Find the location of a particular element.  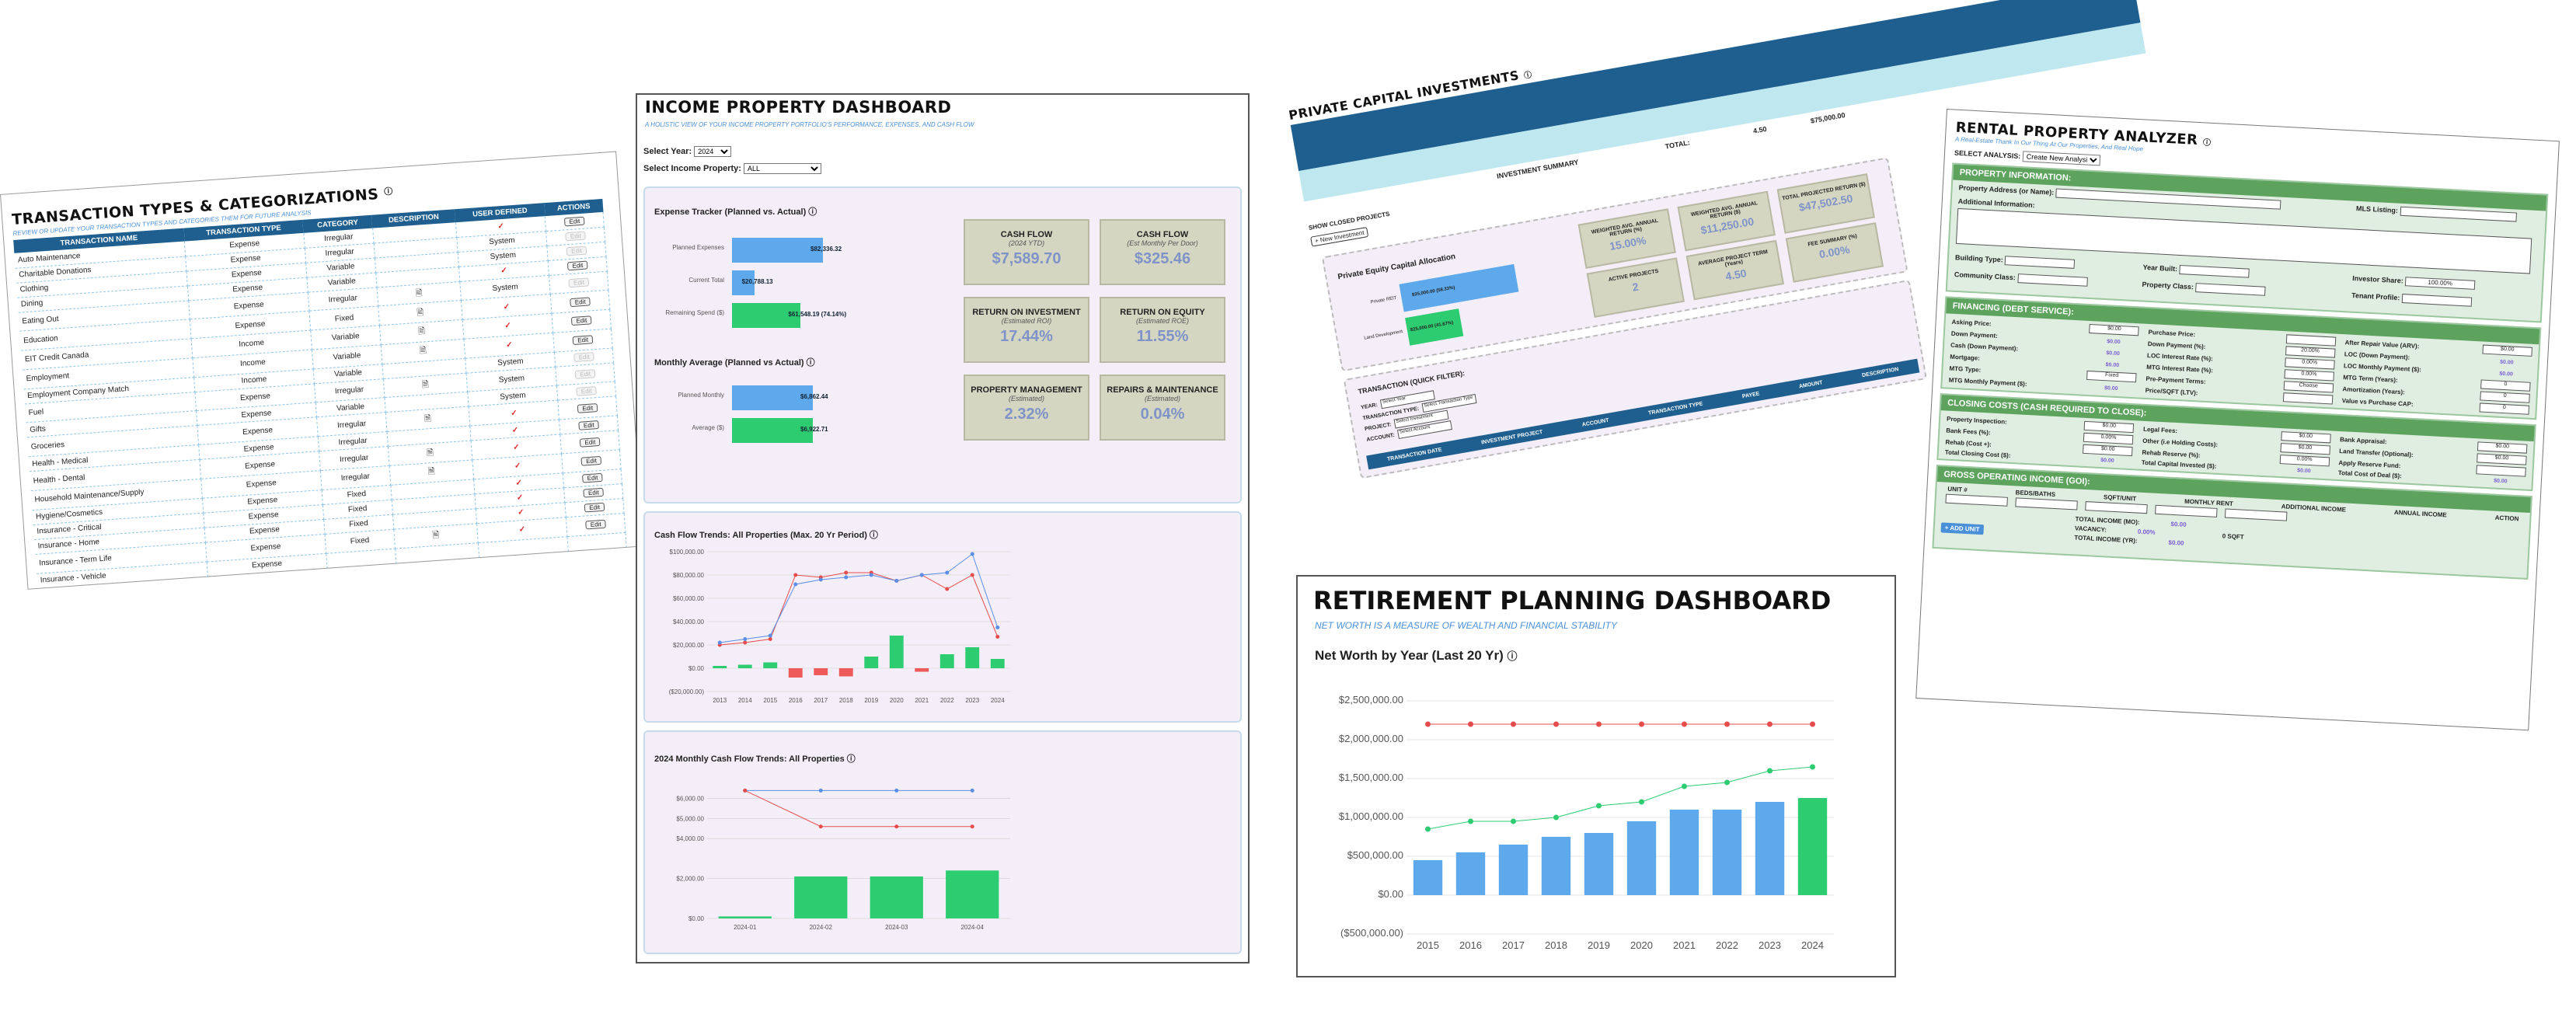

community-class-select is located at coordinates (2052, 280).